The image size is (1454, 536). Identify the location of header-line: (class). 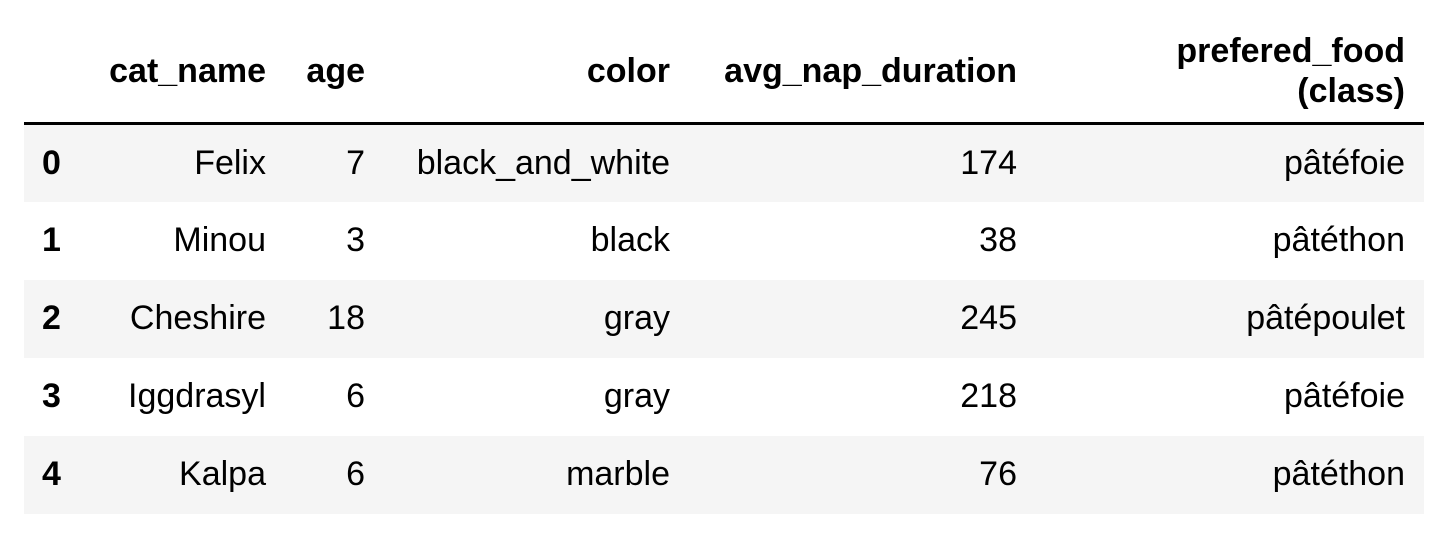
(1351, 91).